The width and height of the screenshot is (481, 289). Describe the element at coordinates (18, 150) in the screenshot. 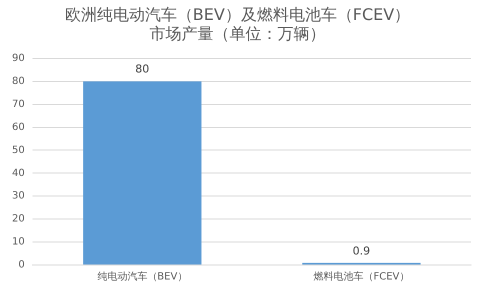

I see `y-tick-label: 50` at that location.